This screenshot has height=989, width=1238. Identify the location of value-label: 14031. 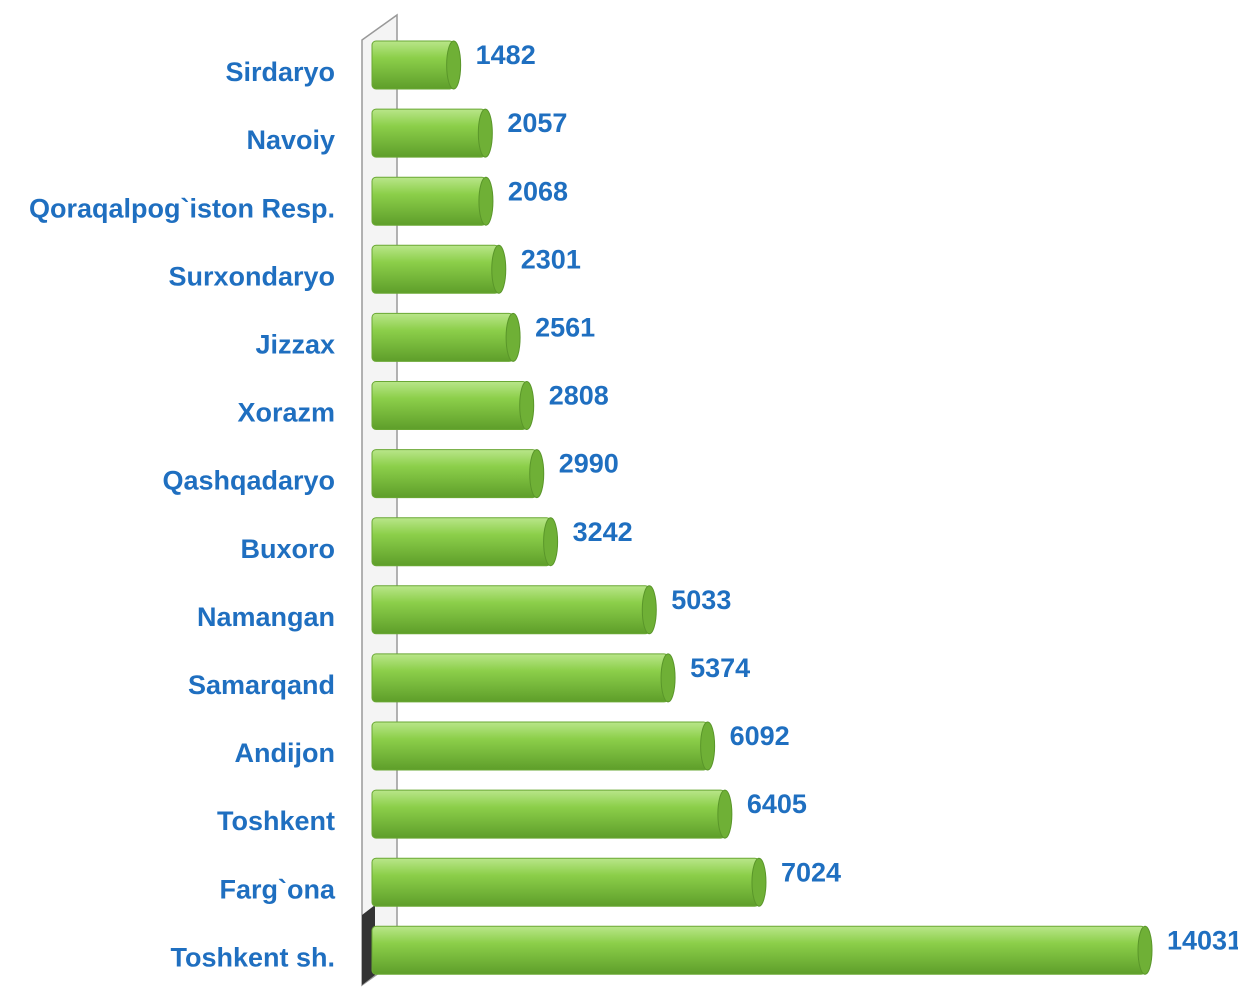
(1202, 940).